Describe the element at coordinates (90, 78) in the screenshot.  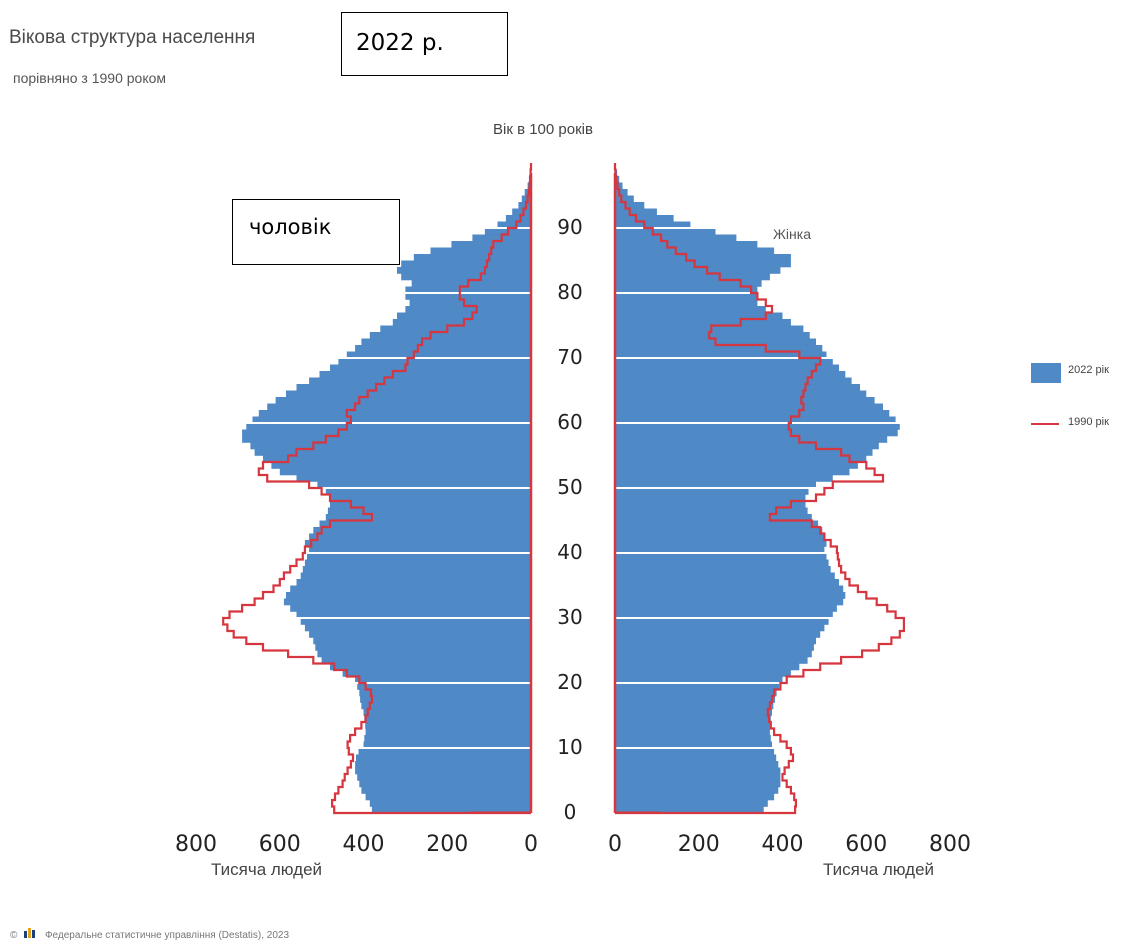
I see `chart-subtitle: порівняно з 1990 роком` at that location.